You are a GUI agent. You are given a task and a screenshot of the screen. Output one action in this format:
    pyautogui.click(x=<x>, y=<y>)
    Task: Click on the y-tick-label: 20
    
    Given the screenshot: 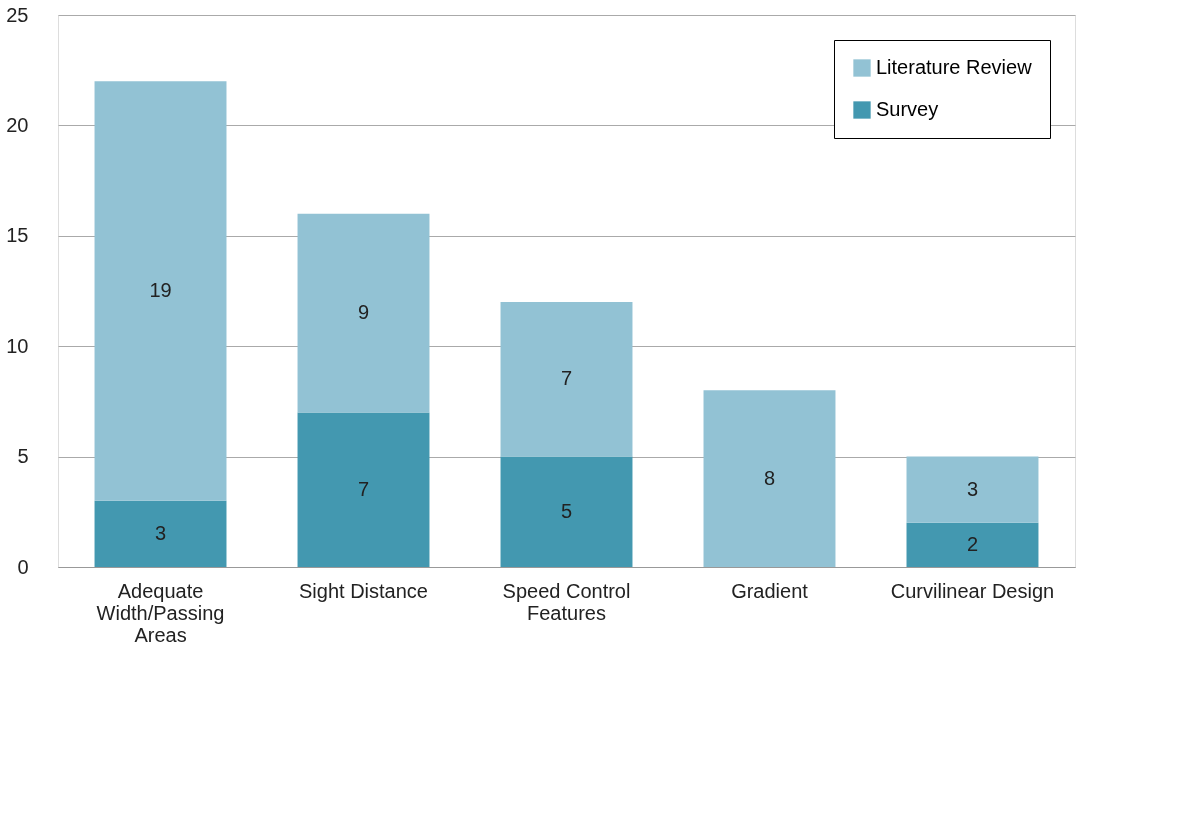 What is the action you would take?
    pyautogui.click(x=17, y=124)
    